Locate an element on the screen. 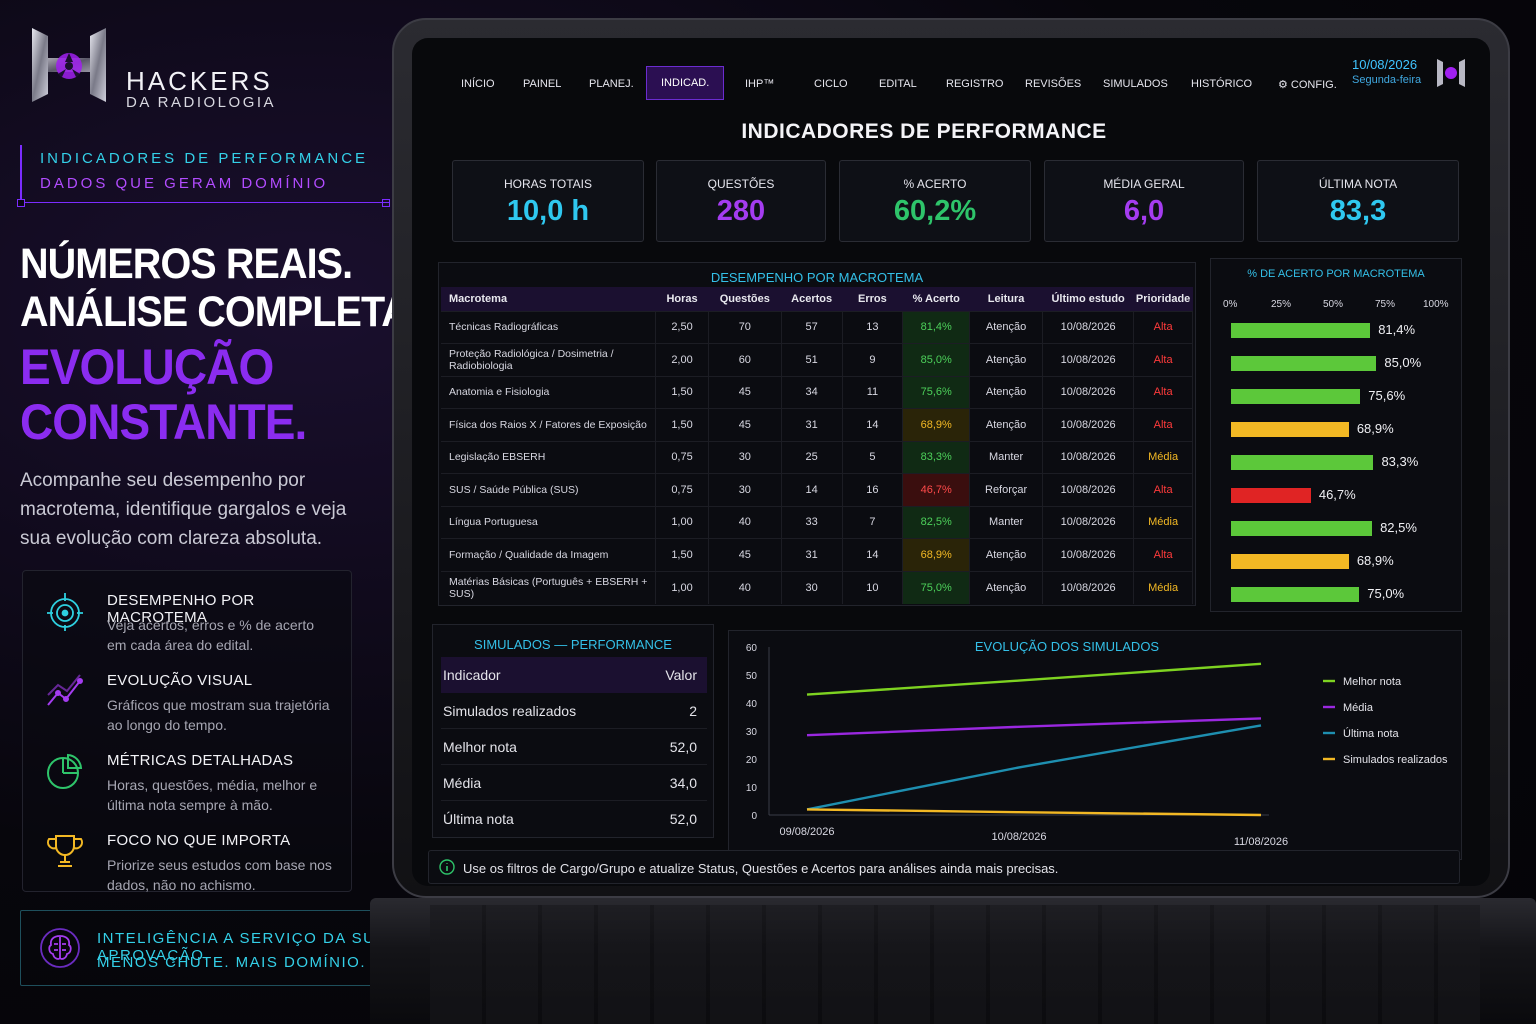 The width and height of the screenshot is (1536, 1024). acertos-cell: 31 is located at coordinates (812, 424).